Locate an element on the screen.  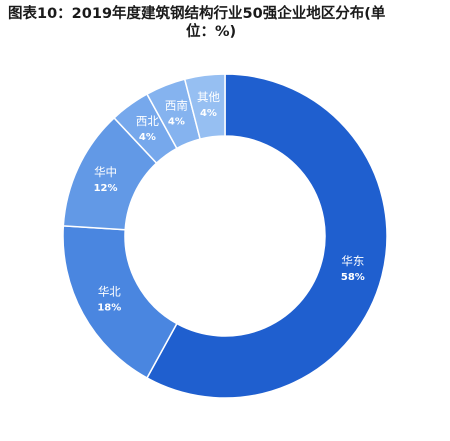
slice-value-1: 18% is located at coordinates (109, 308).